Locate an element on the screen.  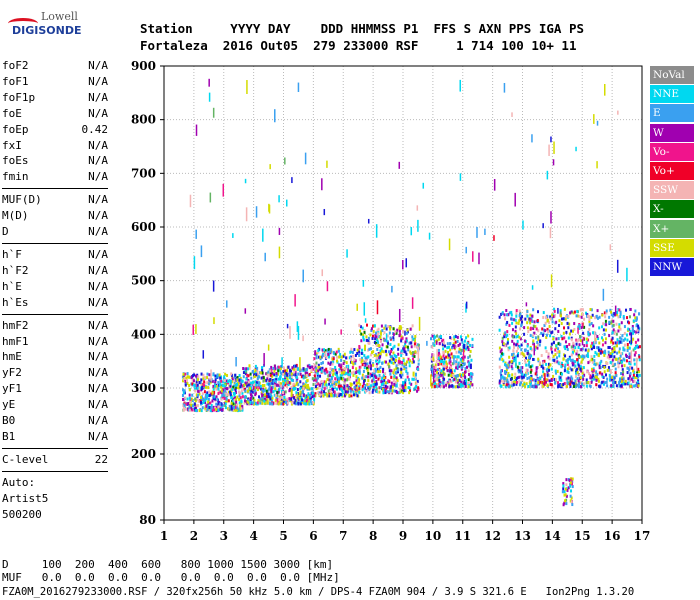
param-row-hf: h`F N/A is located at coordinates (55, 255).